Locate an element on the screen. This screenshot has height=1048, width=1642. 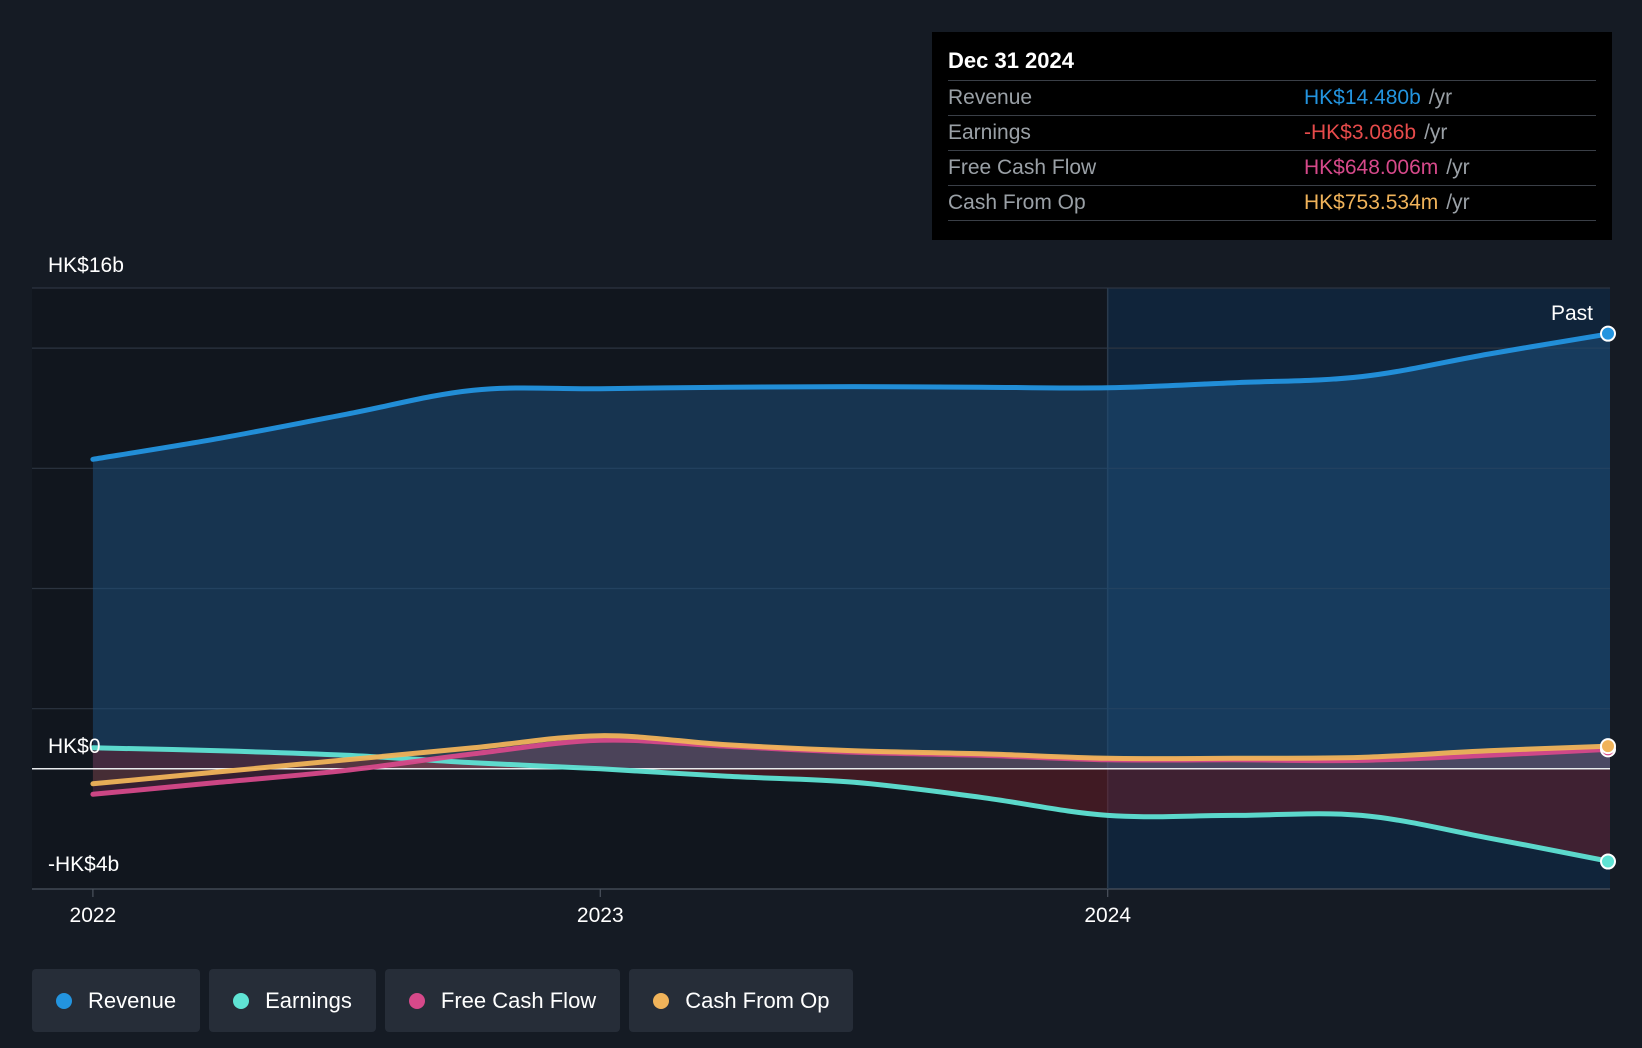
end-marker-revenue is located at coordinates (1608, 333).